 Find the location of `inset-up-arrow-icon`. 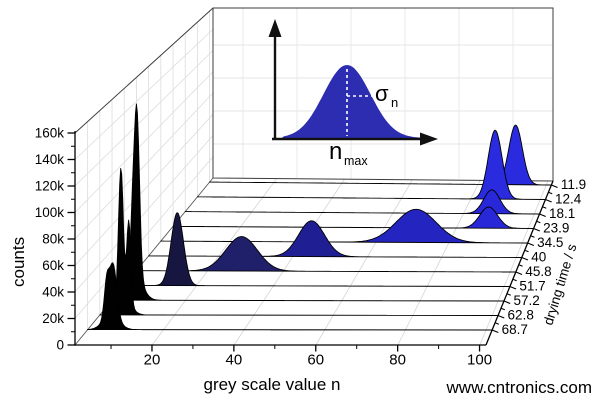

inset-up-arrow-icon is located at coordinates (275, 28).